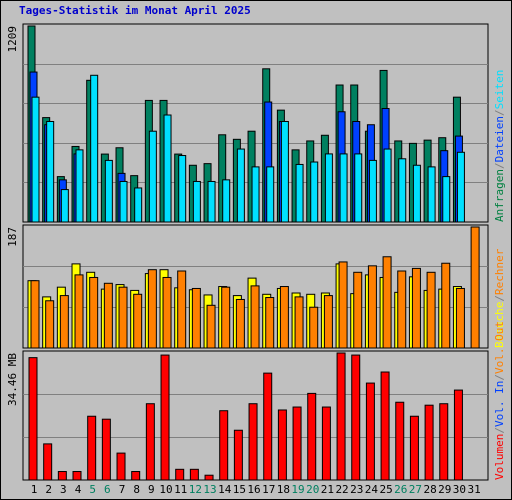  I want to click on x-label-19: 19, so click(297, 489).